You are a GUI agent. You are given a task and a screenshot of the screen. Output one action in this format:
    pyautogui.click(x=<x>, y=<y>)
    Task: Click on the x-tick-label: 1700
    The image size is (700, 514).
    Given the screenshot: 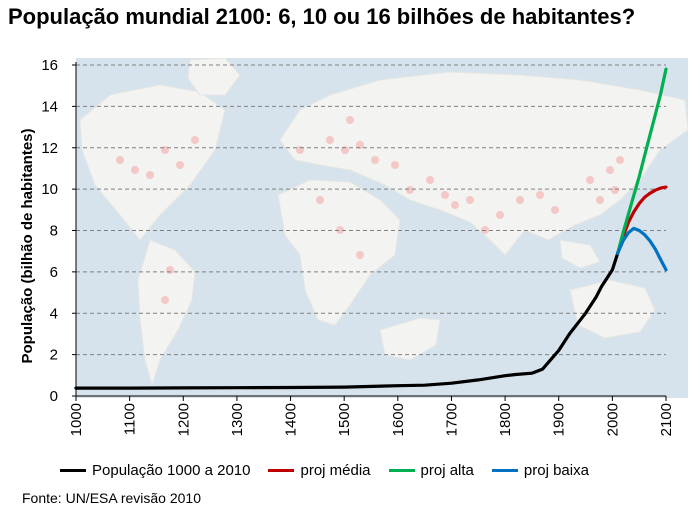 What is the action you would take?
    pyautogui.click(x=451, y=419)
    